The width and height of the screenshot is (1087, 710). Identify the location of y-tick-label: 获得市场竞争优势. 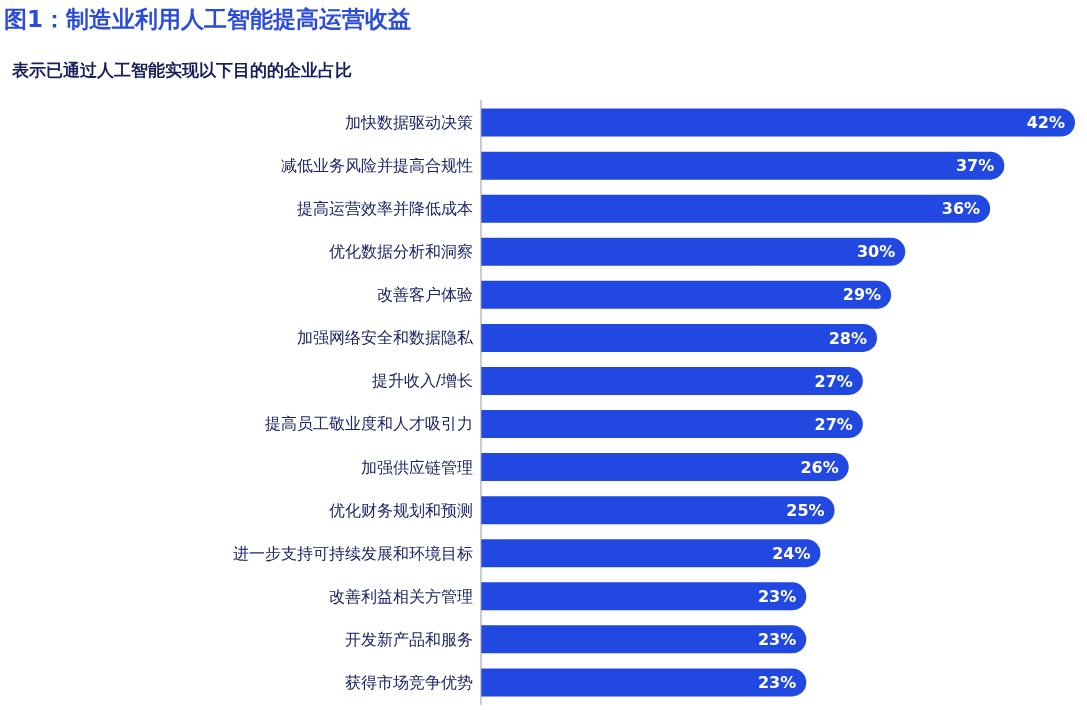
(409, 682).